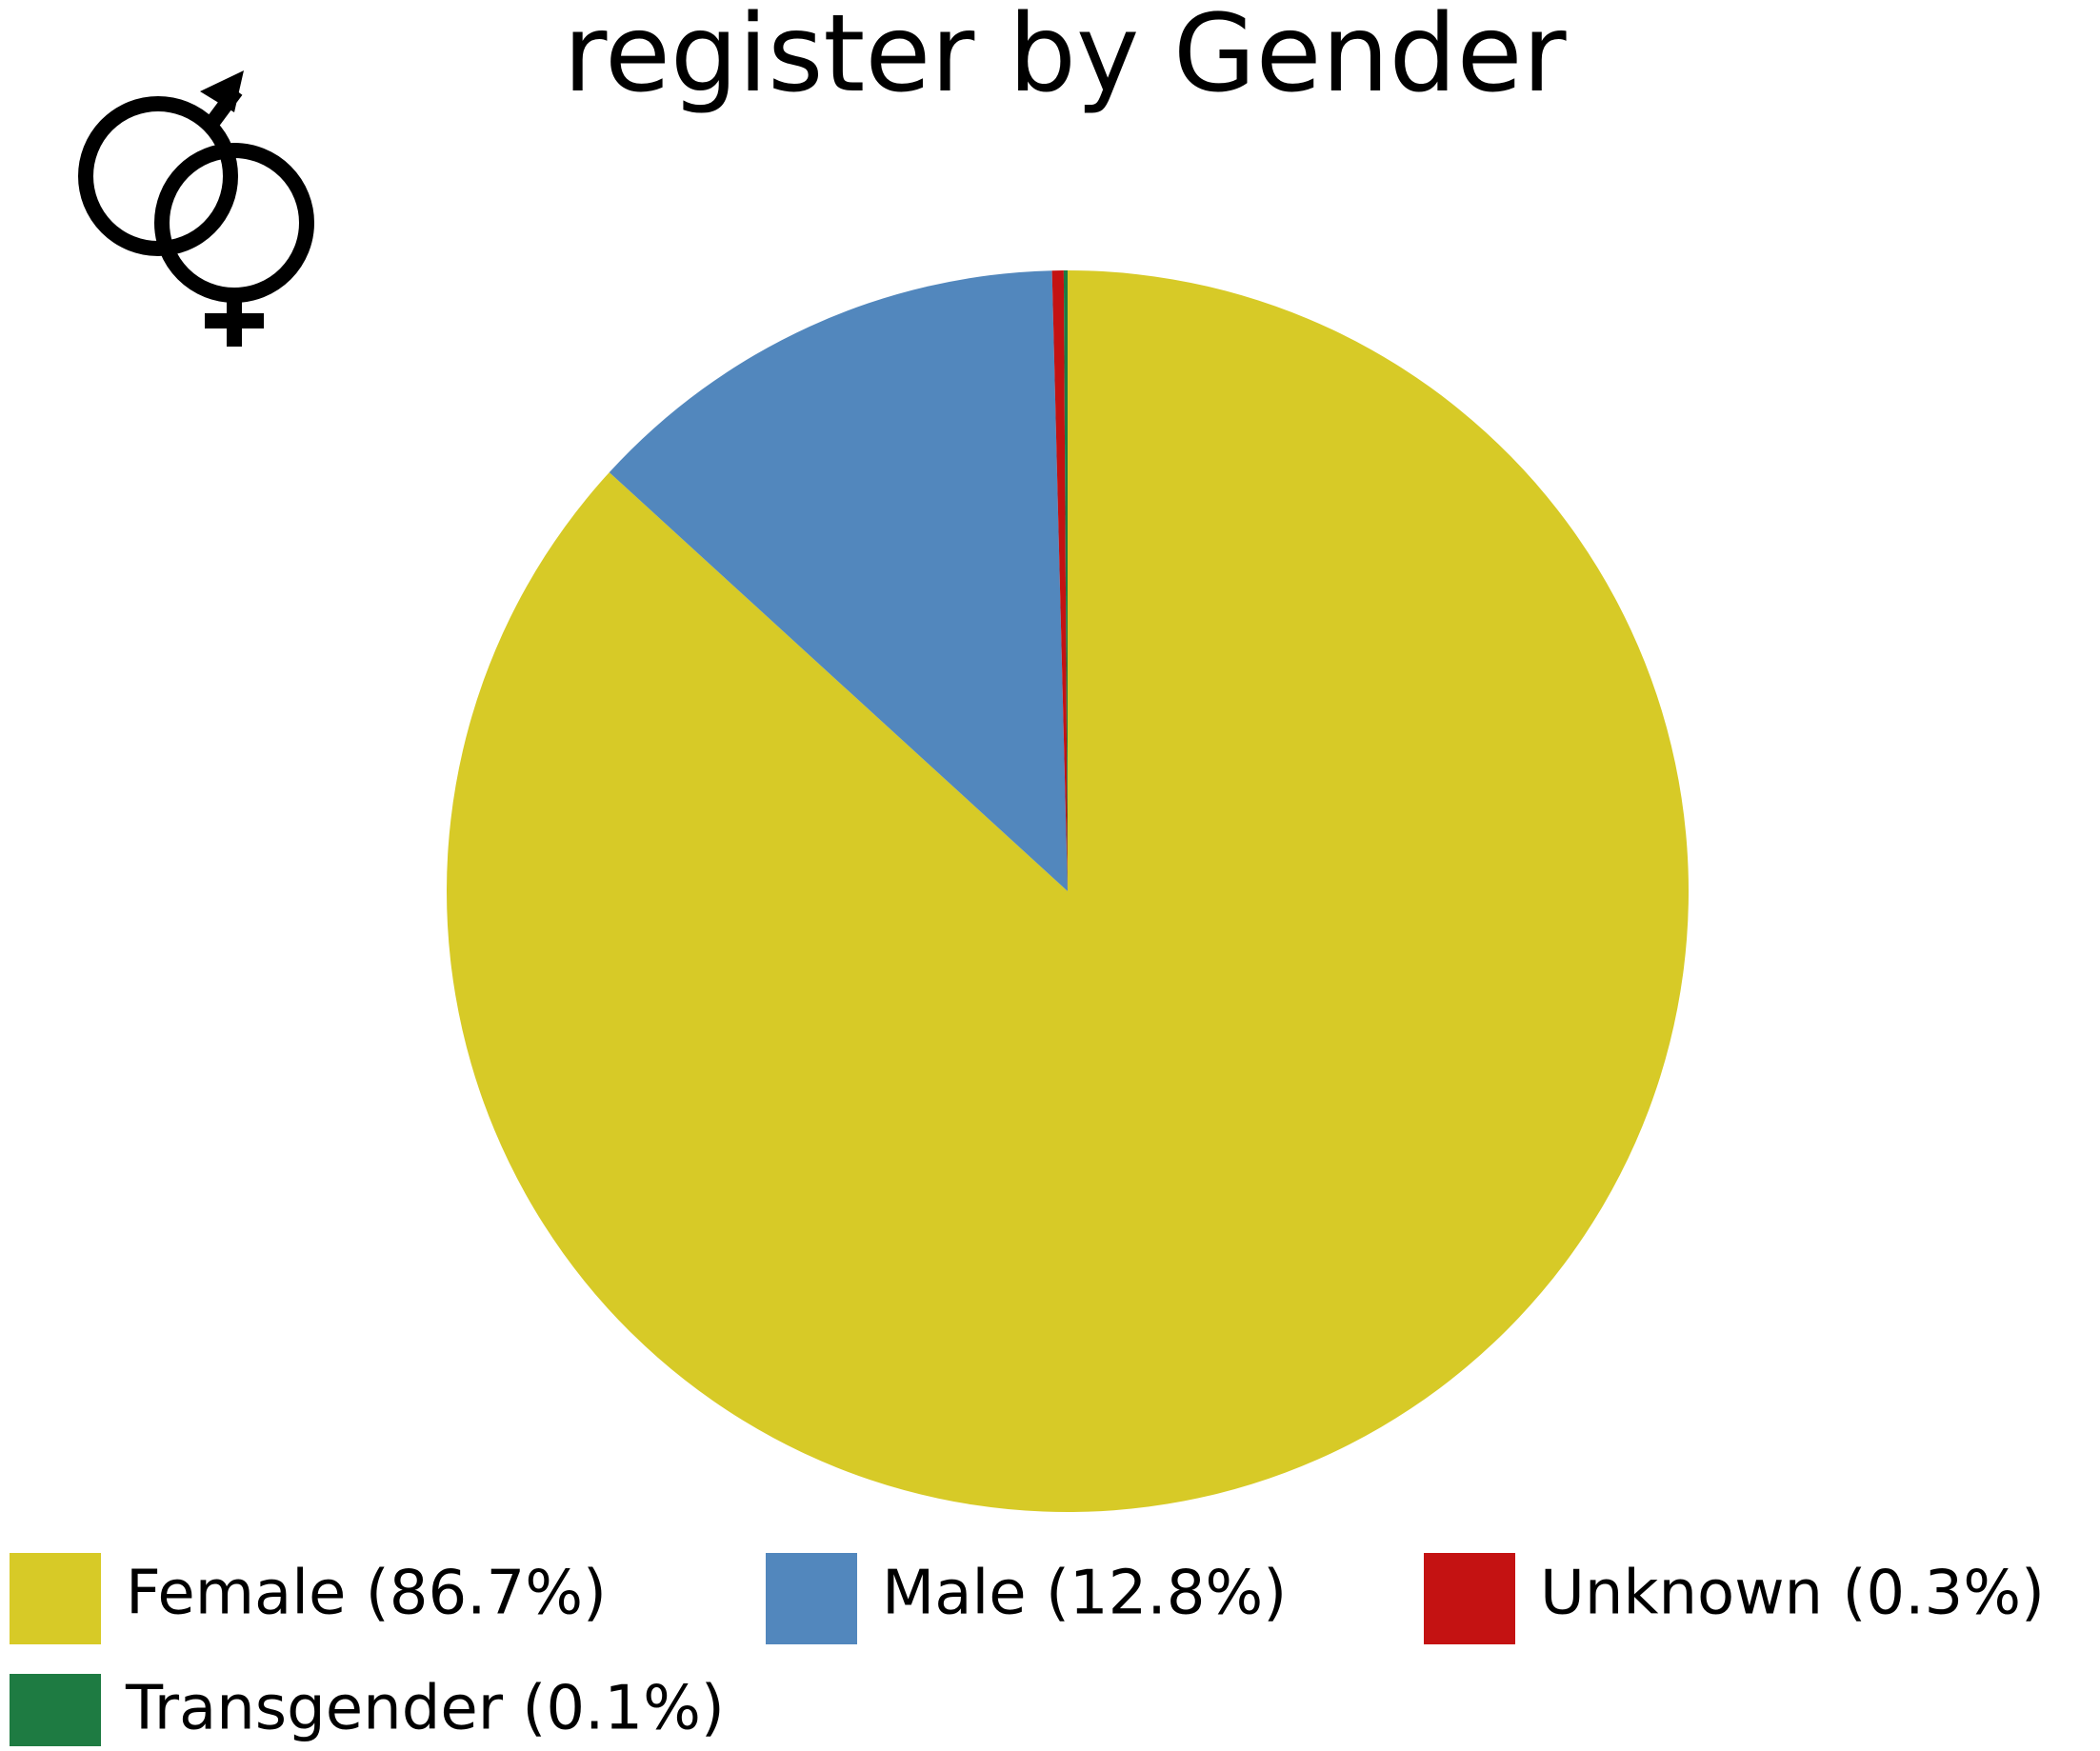 The width and height of the screenshot is (2100, 1751). I want to click on legend-label: Male (12.8%), so click(1084, 1594).